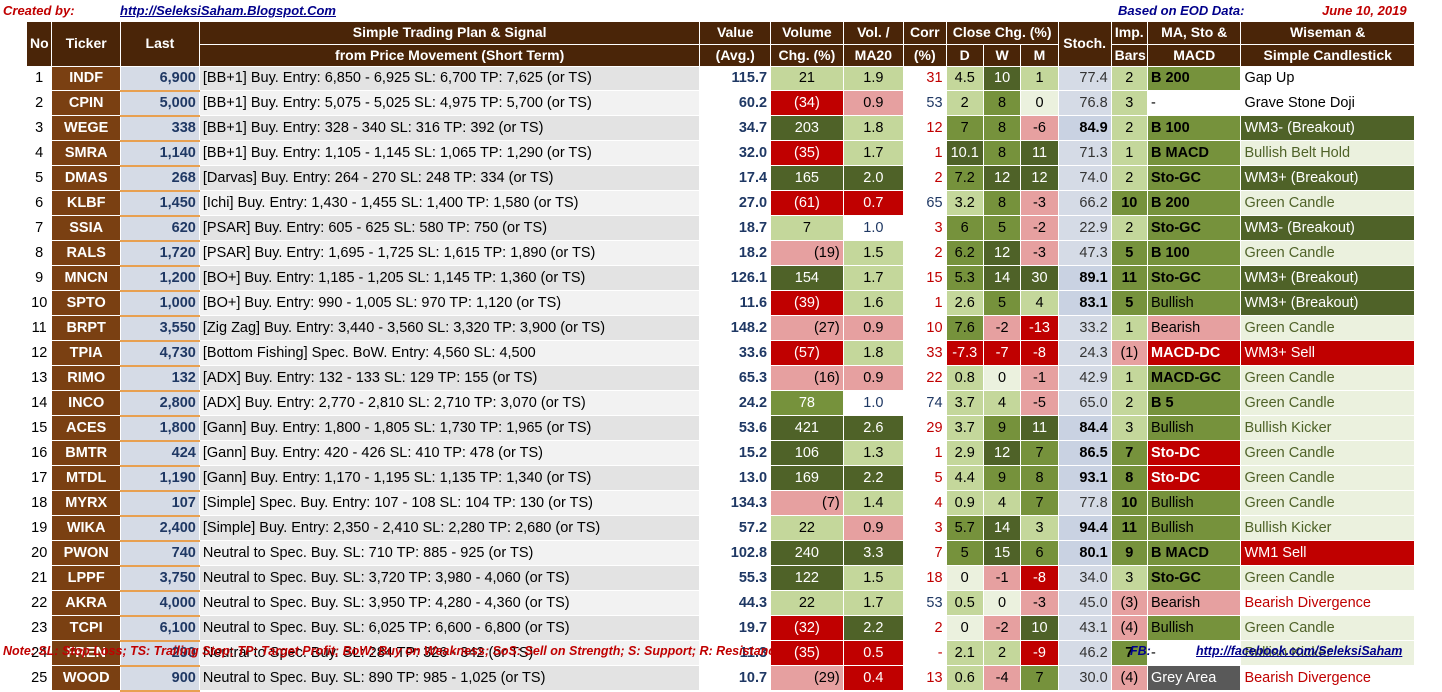 This screenshot has width=1442, height=692. Describe the element at coordinates (160, 278) in the screenshot. I see `last-price: 1,200` at that location.